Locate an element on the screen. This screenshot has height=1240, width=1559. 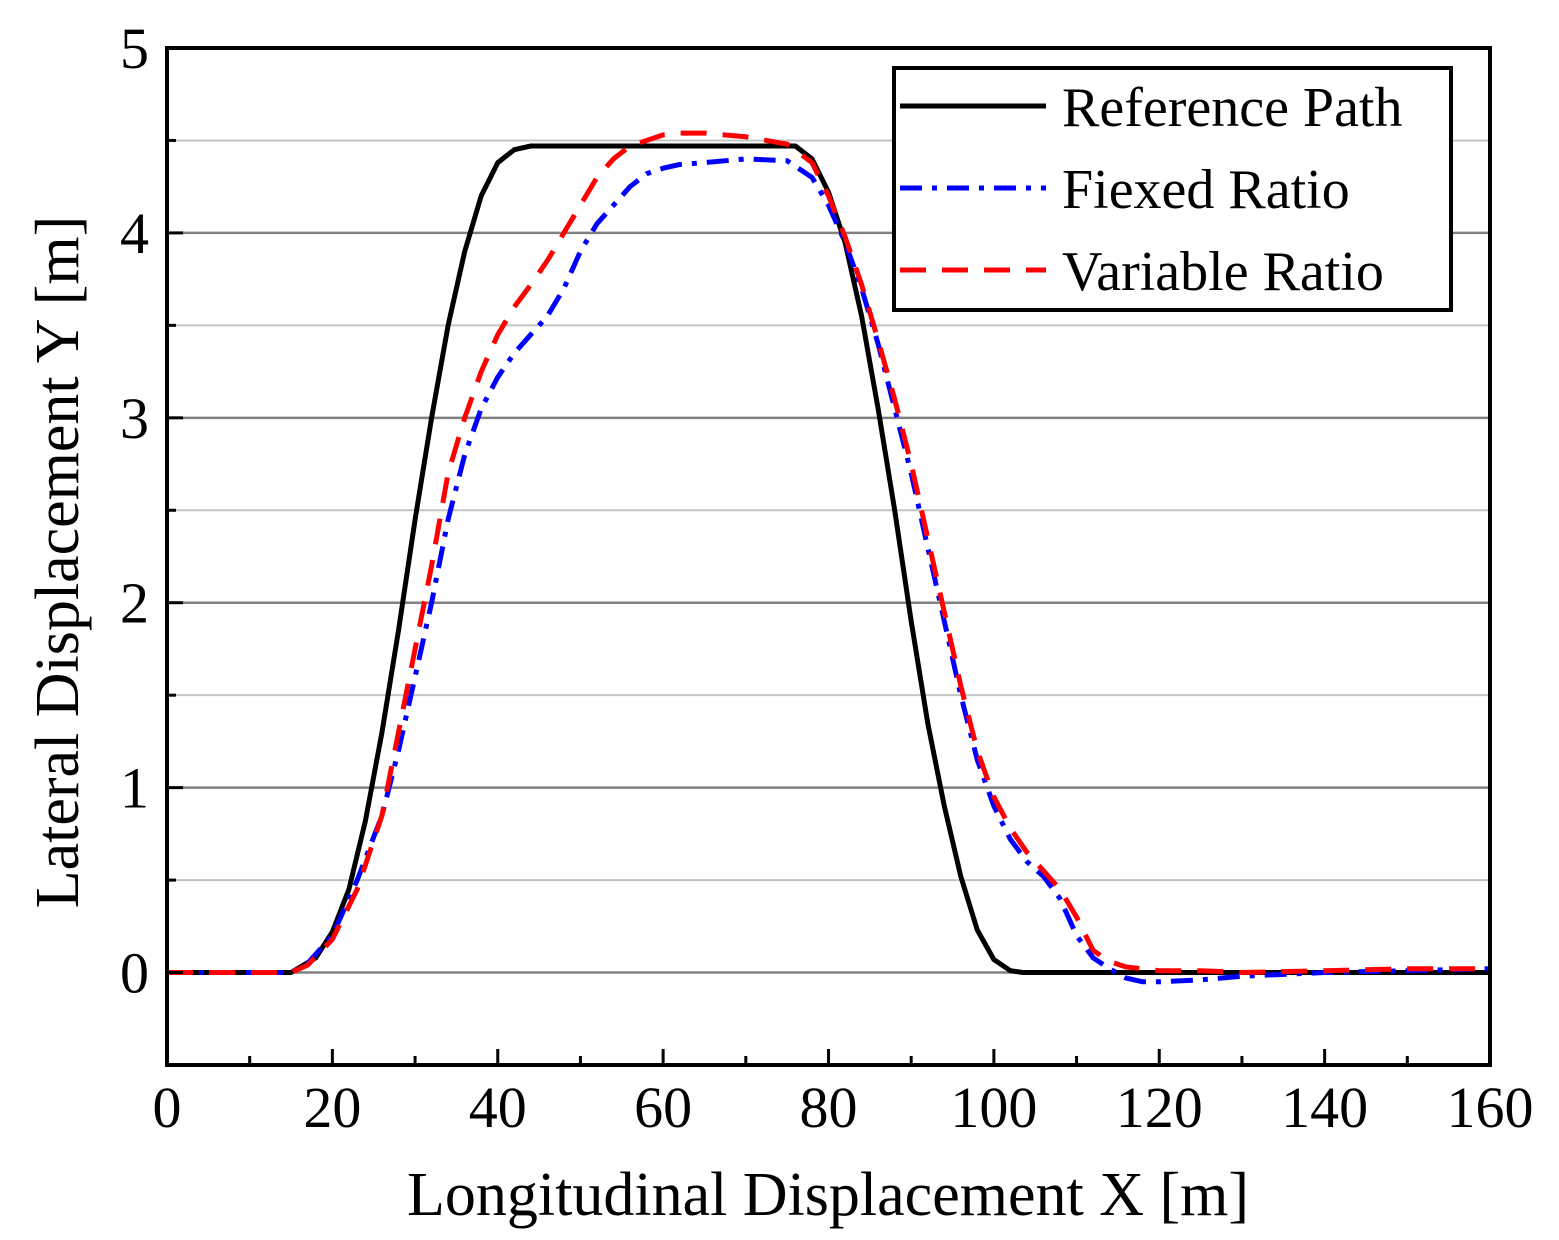
x-tick-label: 0 is located at coordinates (167, 1107).